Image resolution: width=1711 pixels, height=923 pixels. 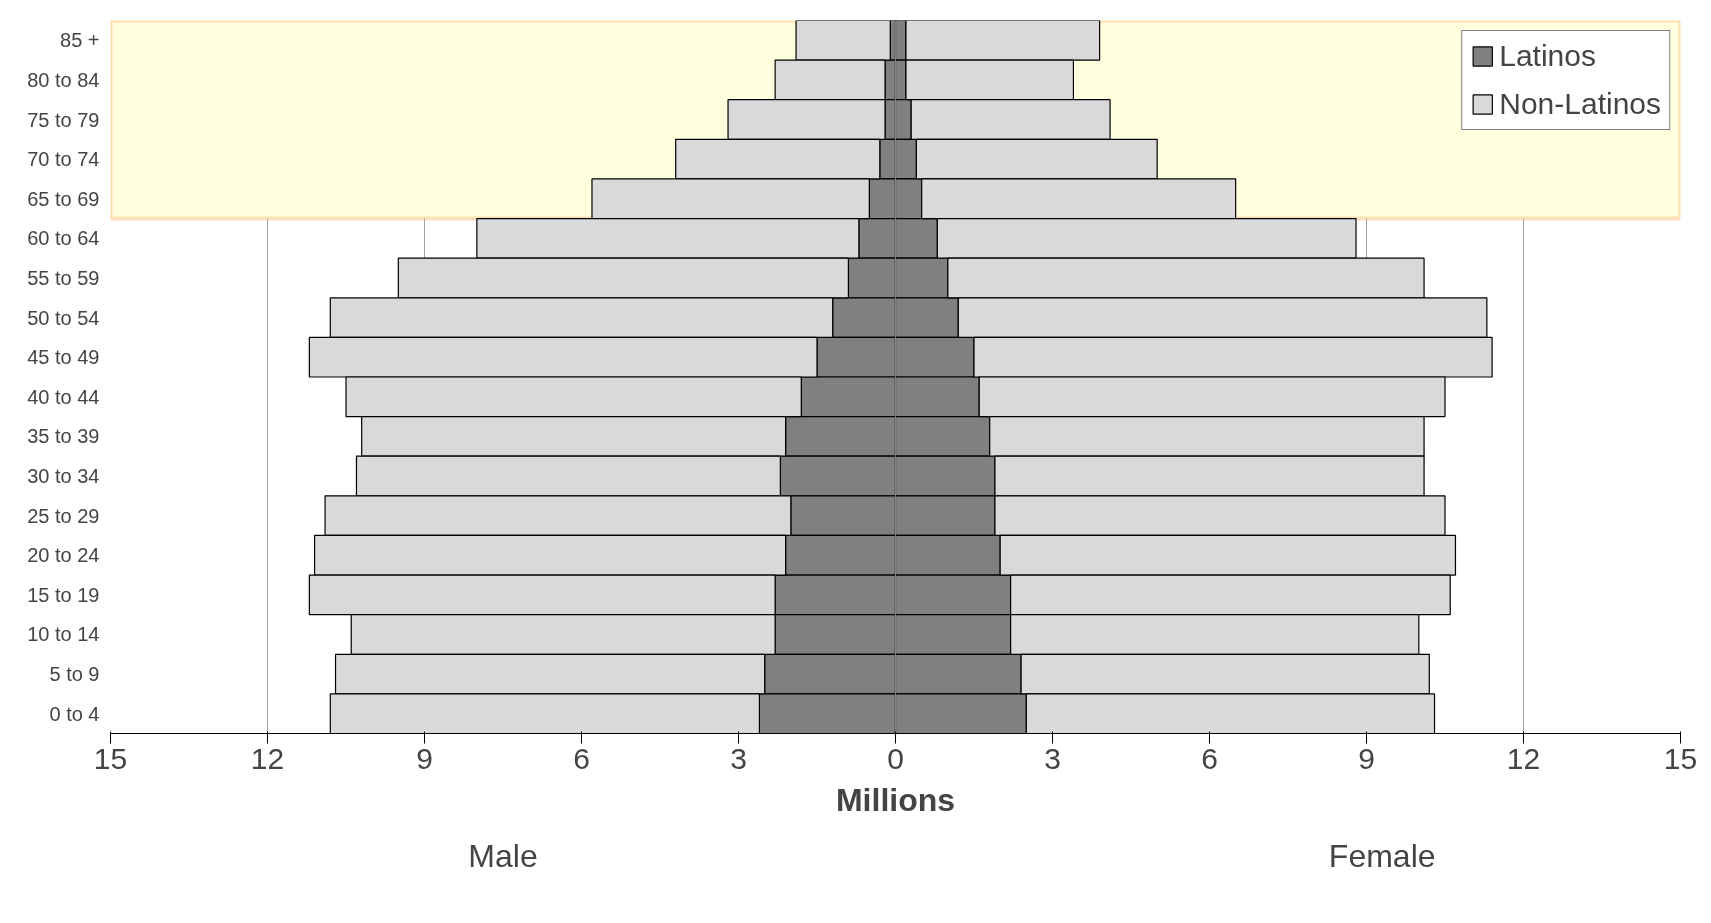 I want to click on y-tick-label: 30 to 34, so click(x=63, y=476).